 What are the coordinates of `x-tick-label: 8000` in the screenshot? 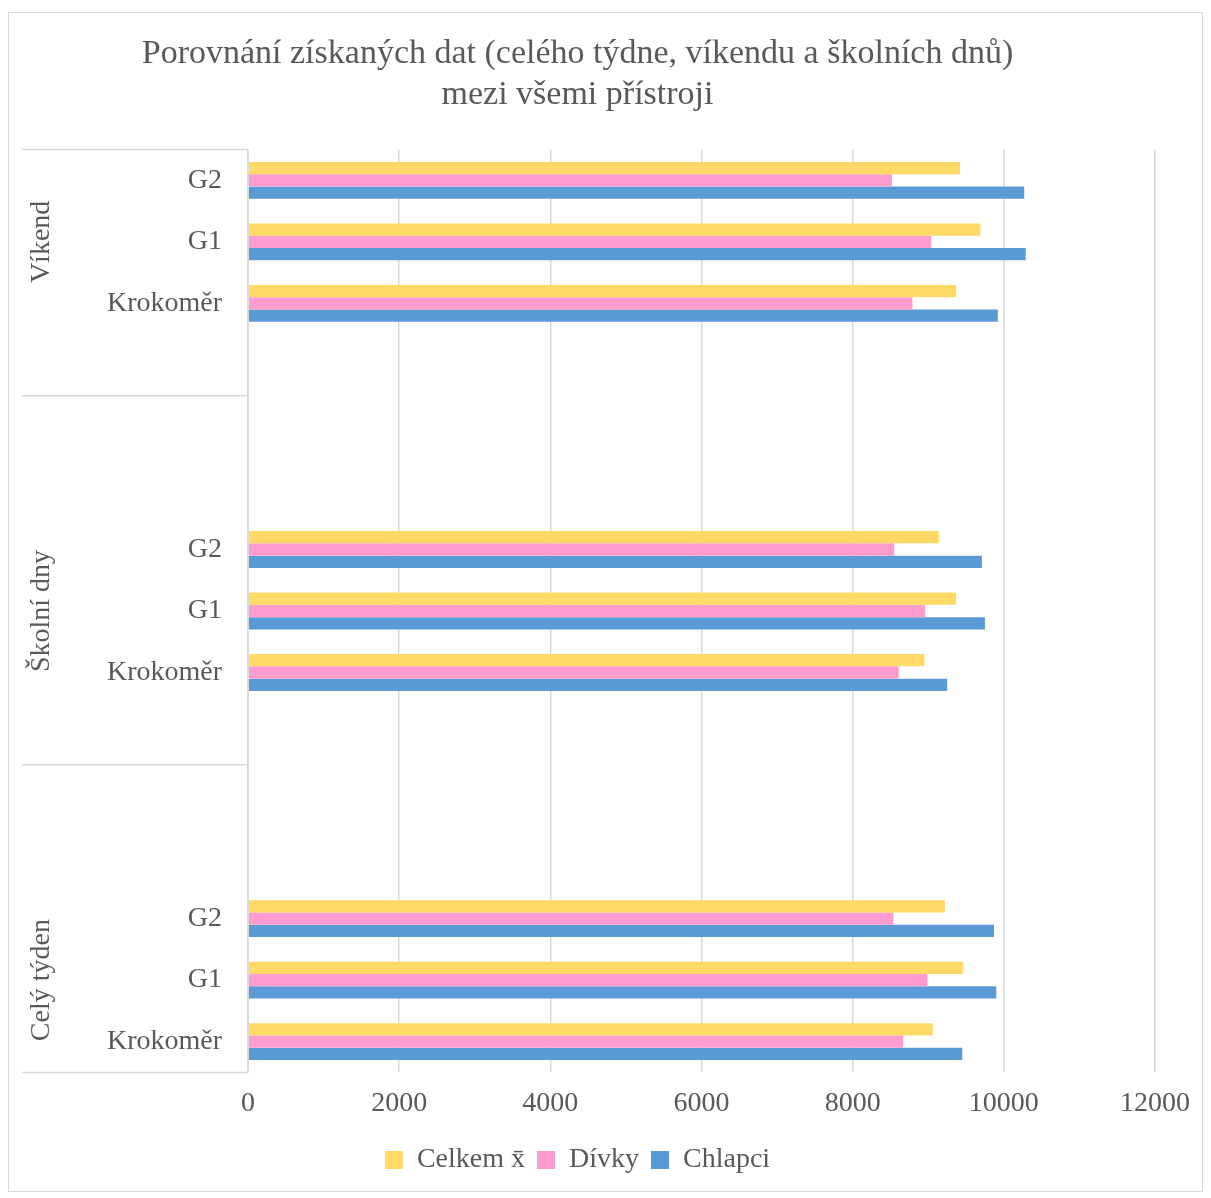 It's located at (852, 1101).